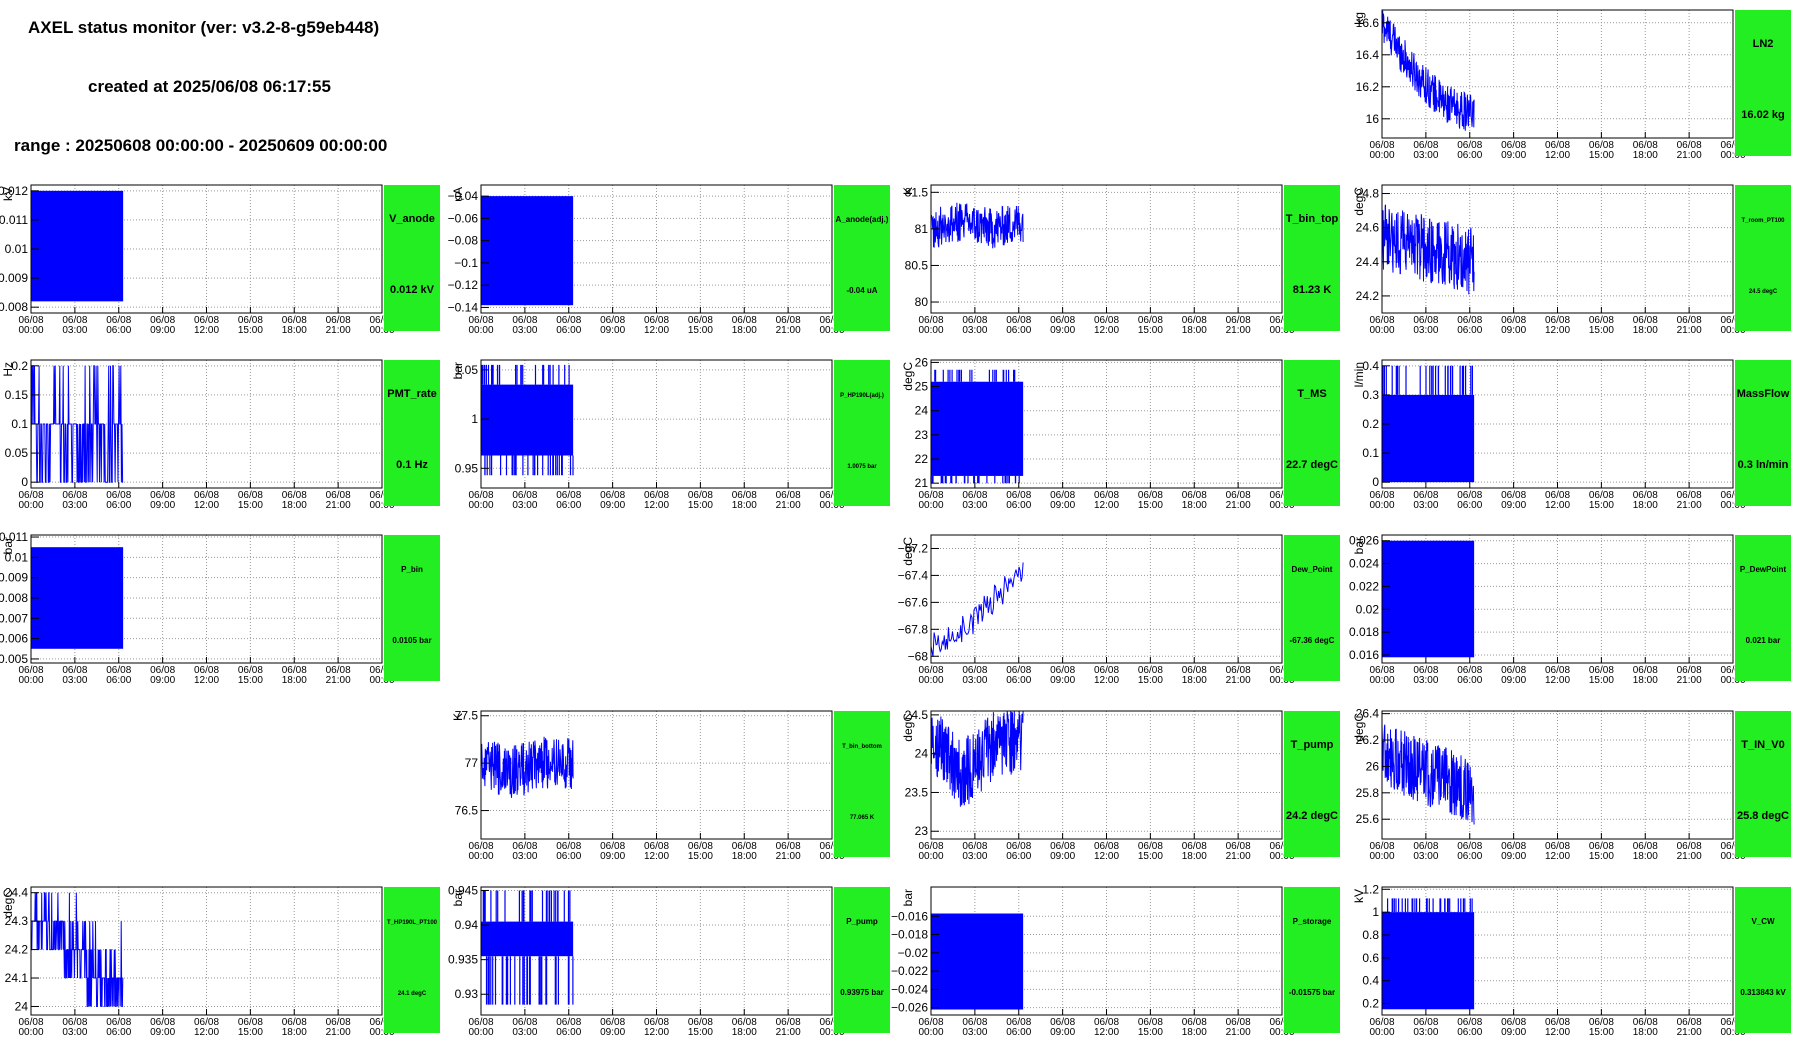  I want to click on y-tick-label: 0.945, so click(463, 890).